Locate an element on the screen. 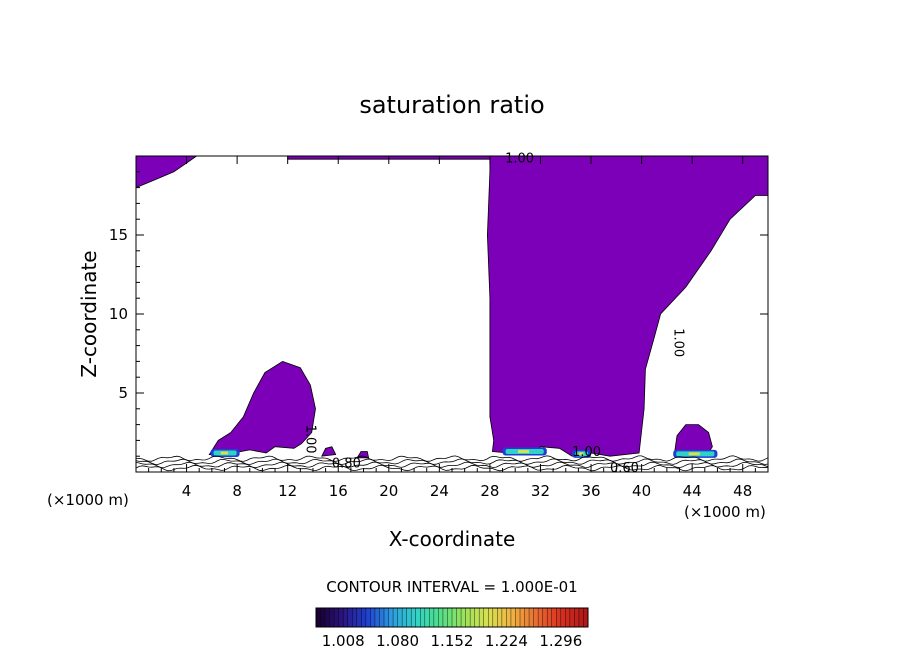 Image resolution: width=904 pixels, height=654 pixels. x-tick-label: 40 is located at coordinates (641, 491).